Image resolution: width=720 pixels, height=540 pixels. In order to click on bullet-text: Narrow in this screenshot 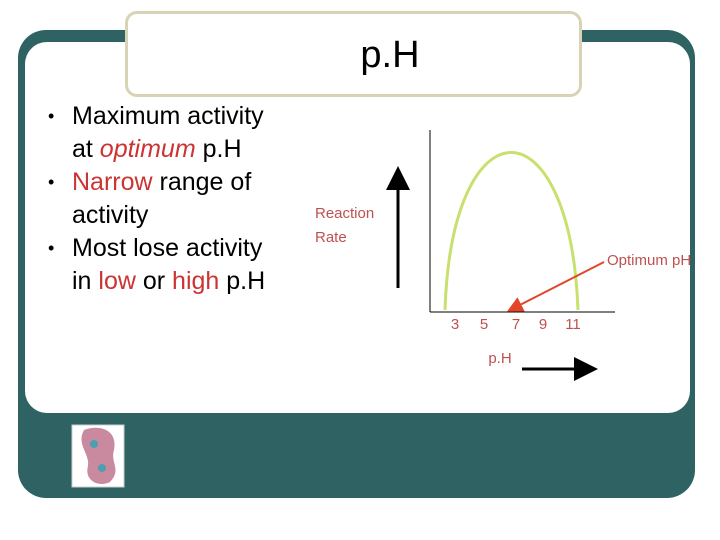, I will do `click(112, 182)`.